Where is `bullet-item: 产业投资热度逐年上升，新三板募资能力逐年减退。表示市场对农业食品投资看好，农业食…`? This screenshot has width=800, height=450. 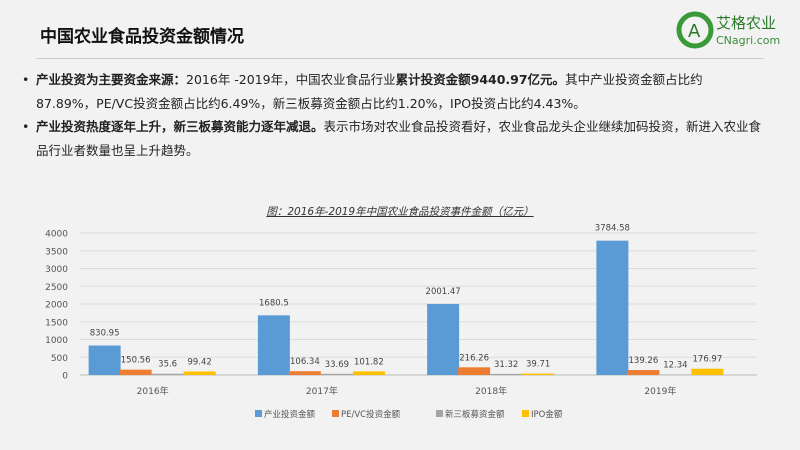 bullet-item: 产业投资热度逐年上升，新三板募资能力逐年减退。表示市场对农业食品投资看好，农业食… is located at coordinates (392, 138).